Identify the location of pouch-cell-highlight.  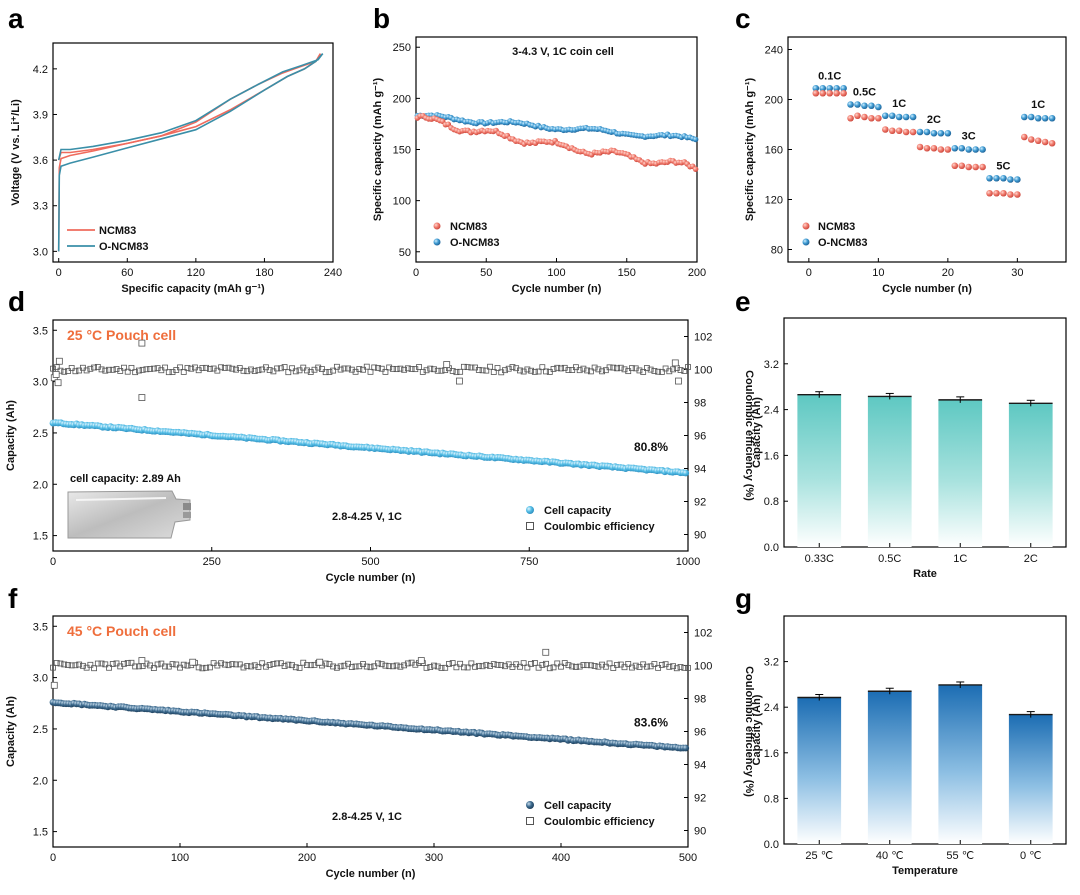
(121, 499).